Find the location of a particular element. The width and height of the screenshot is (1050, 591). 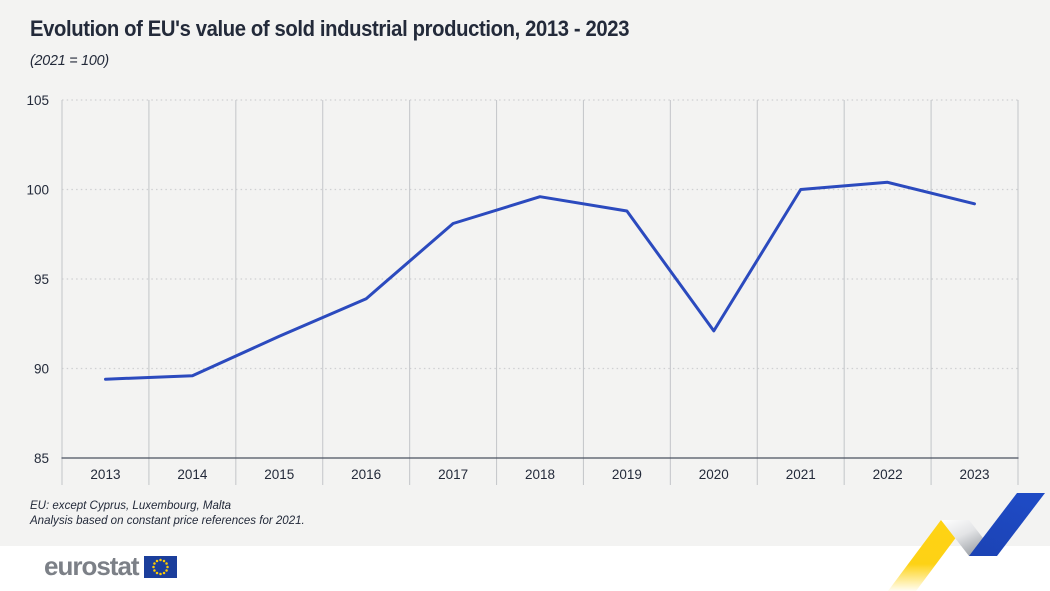

x-axis-label: 2016 is located at coordinates (366, 474).